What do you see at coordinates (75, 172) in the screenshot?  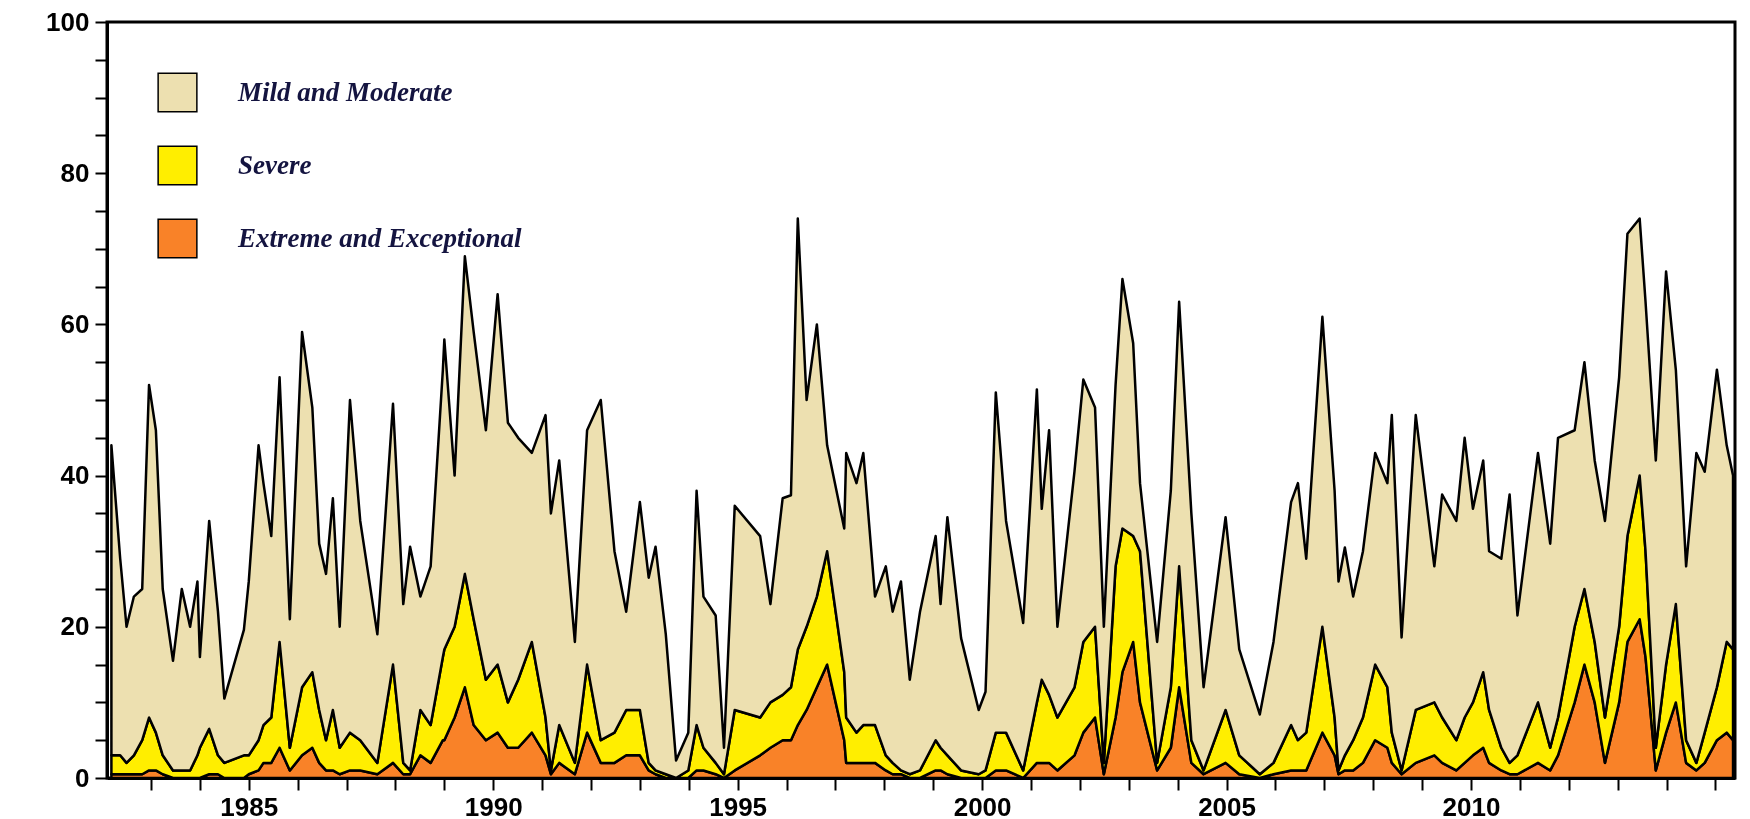 I see `y-tick-label: 80` at bounding box center [75, 172].